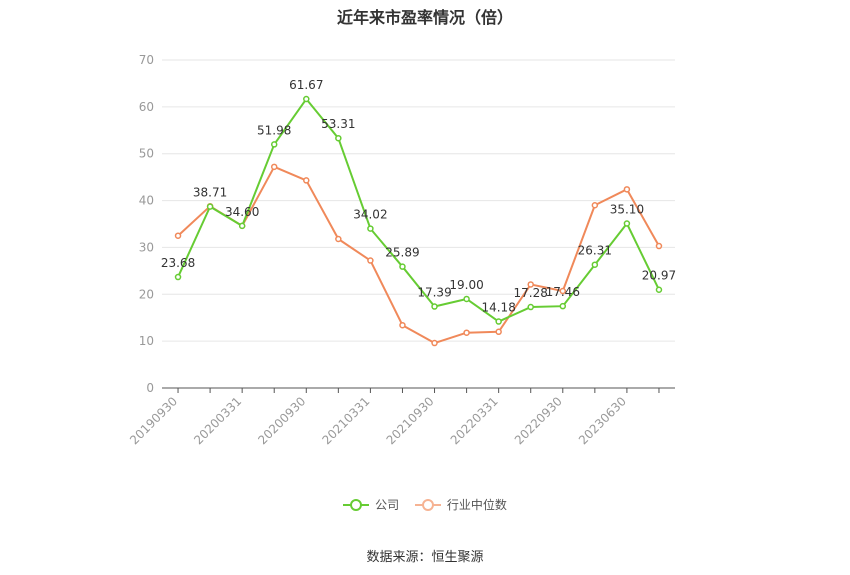 This screenshot has width=850, height=575. Describe the element at coordinates (146, 107) in the screenshot. I see `y-tick-label: 60` at that location.